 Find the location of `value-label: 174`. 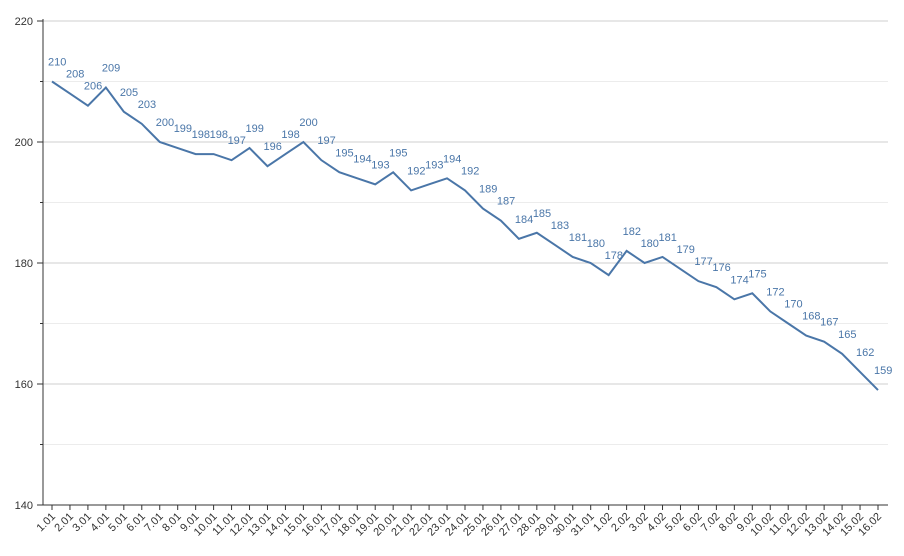

value-label: 174 is located at coordinates (739, 280).